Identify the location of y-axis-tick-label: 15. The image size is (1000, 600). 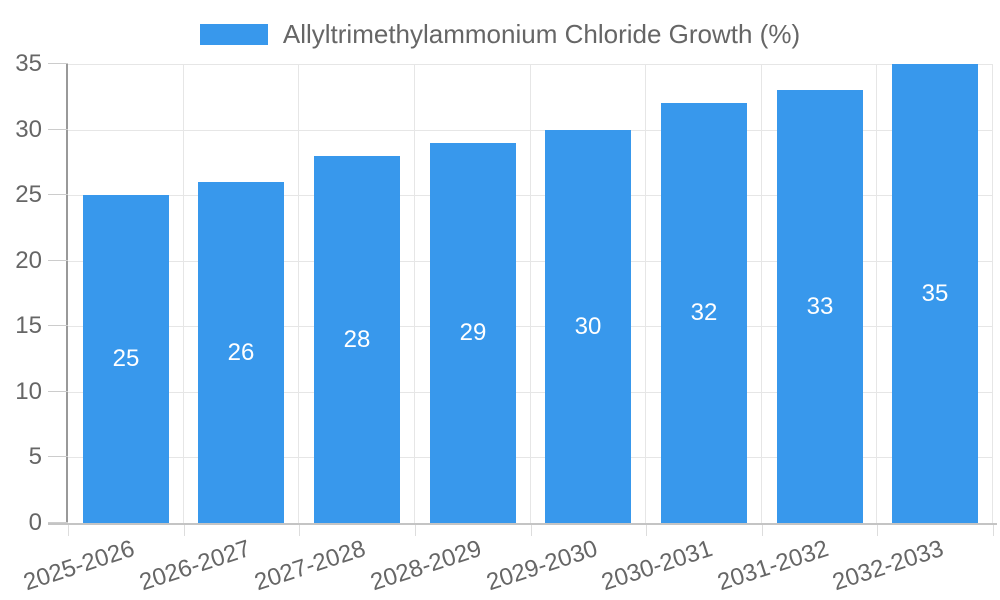
(28, 326).